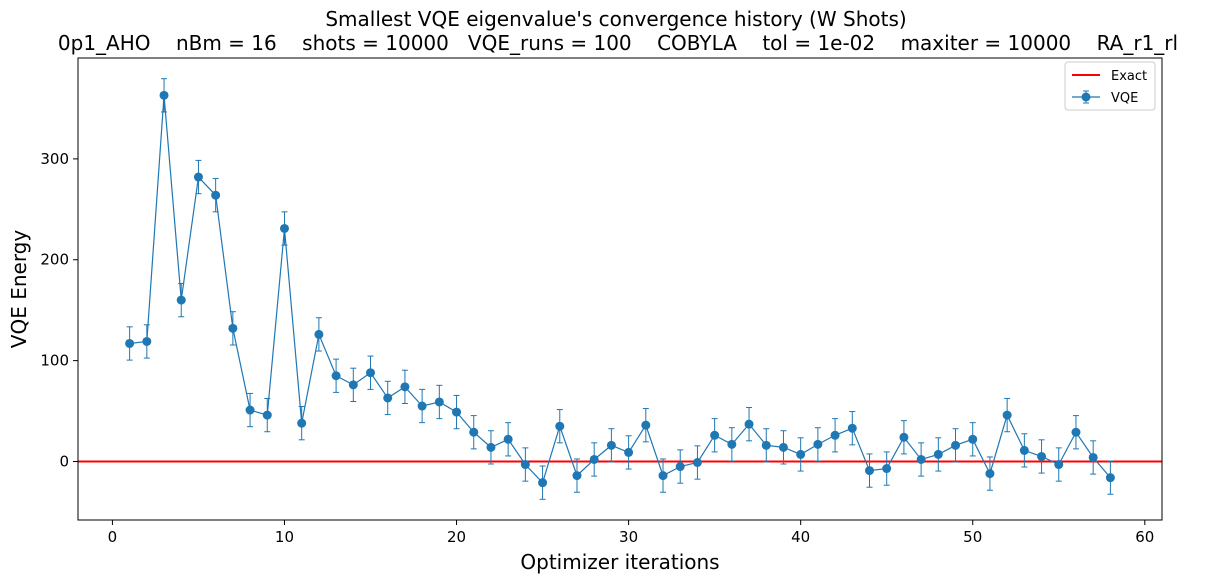  I want to click on legend-vqe-label: VQE, so click(1124, 98).